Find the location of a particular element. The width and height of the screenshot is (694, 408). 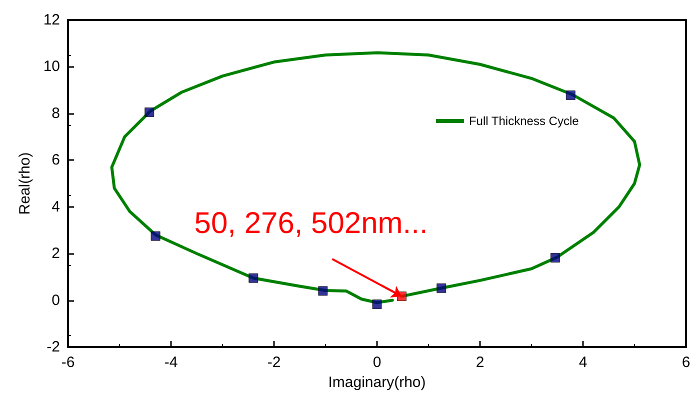

x-tick-label: 4 is located at coordinates (583, 362).